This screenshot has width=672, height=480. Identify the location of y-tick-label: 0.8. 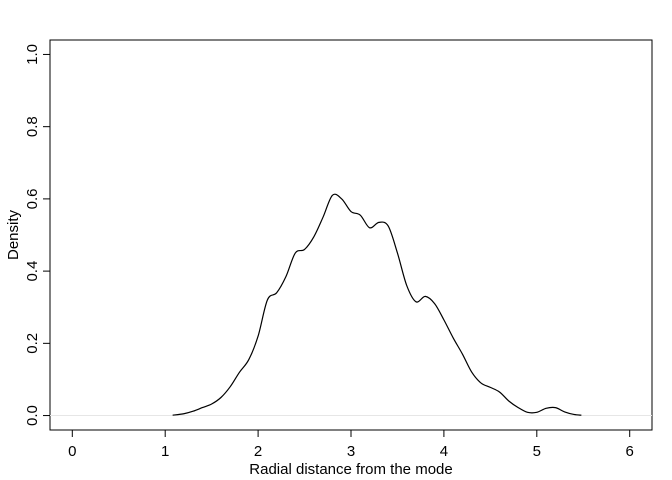
(32, 126).